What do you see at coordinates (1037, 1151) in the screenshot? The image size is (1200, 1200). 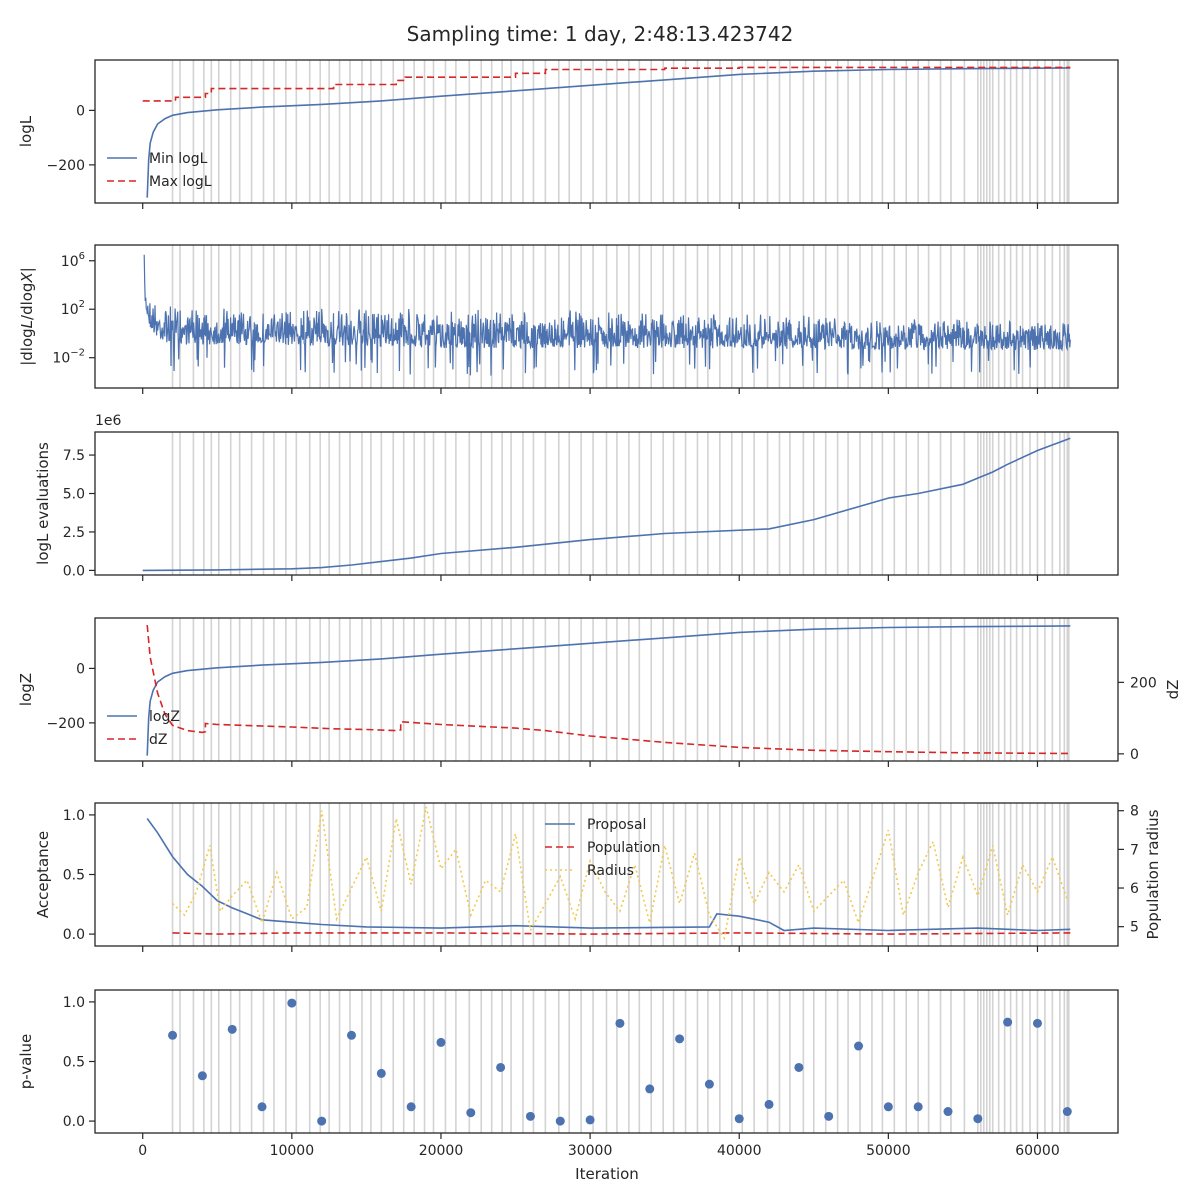 I see `x-tick-label: 60000` at bounding box center [1037, 1151].